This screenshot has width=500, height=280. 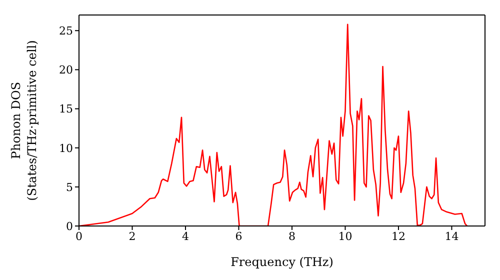 What do you see at coordinates (292, 236) in the screenshot?
I see `x-tick-label: 8` at bounding box center [292, 236].